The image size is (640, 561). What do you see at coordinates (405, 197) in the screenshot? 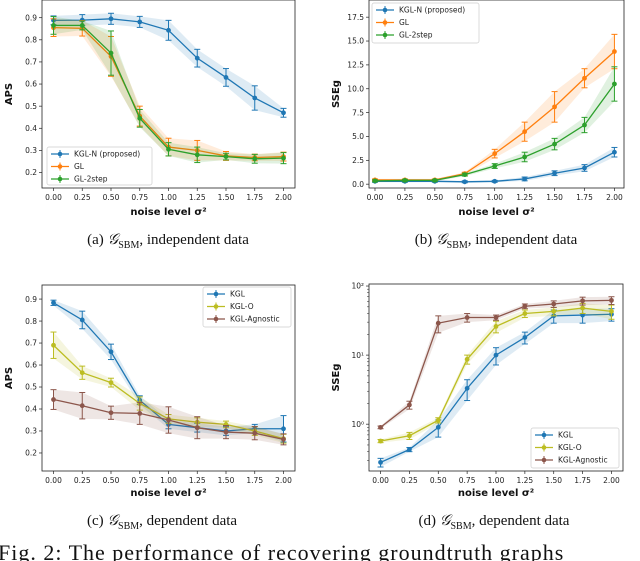
I see `x-tick-label: 0.25` at bounding box center [405, 197].